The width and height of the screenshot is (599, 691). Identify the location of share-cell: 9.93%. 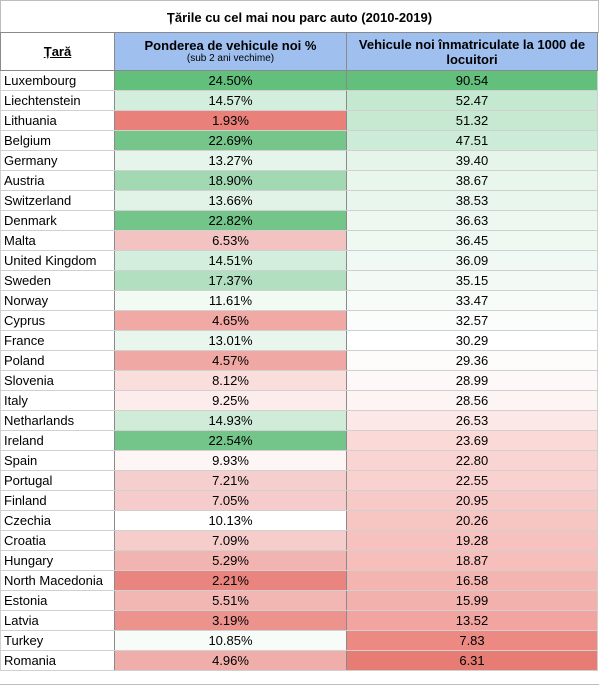
(230, 460).